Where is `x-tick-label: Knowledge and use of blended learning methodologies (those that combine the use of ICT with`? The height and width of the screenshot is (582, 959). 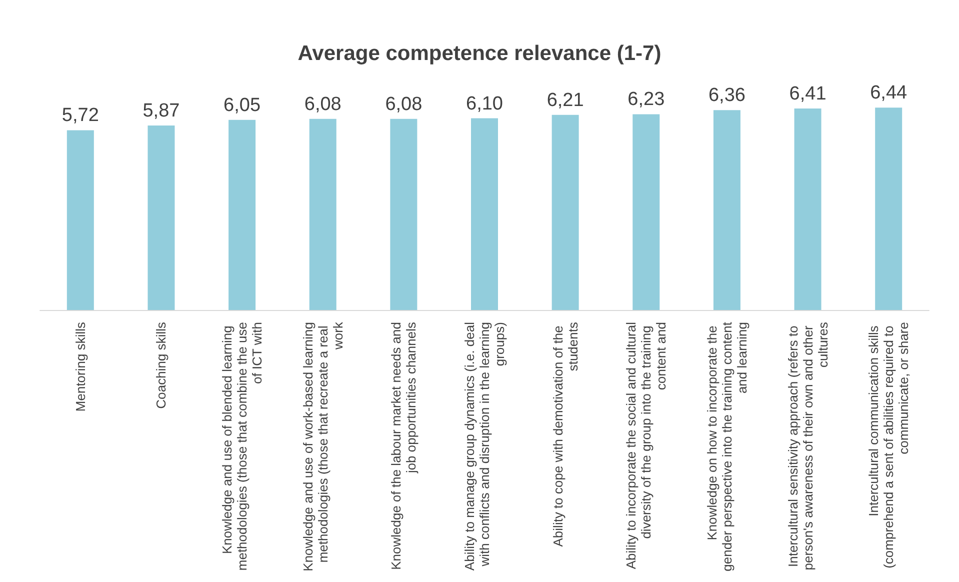
x-tick-label: Knowledge and use of blended learning methodologies (those that combine the use of ICT with is located at coordinates (242, 446).